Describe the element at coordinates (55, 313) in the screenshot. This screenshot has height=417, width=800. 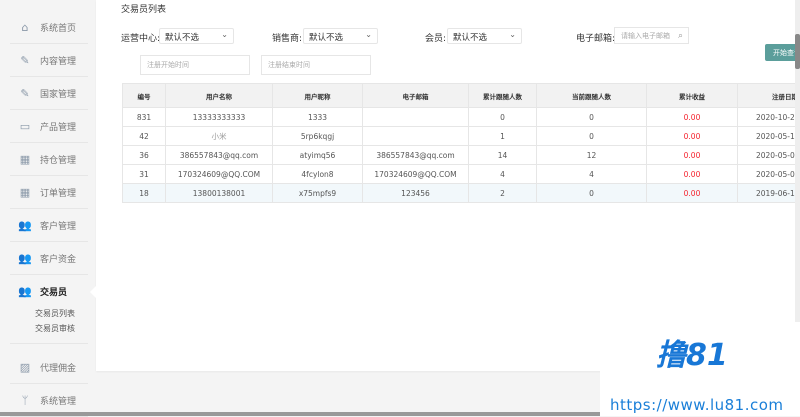
I see `sidebar-subitem: 交易员列表` at that location.